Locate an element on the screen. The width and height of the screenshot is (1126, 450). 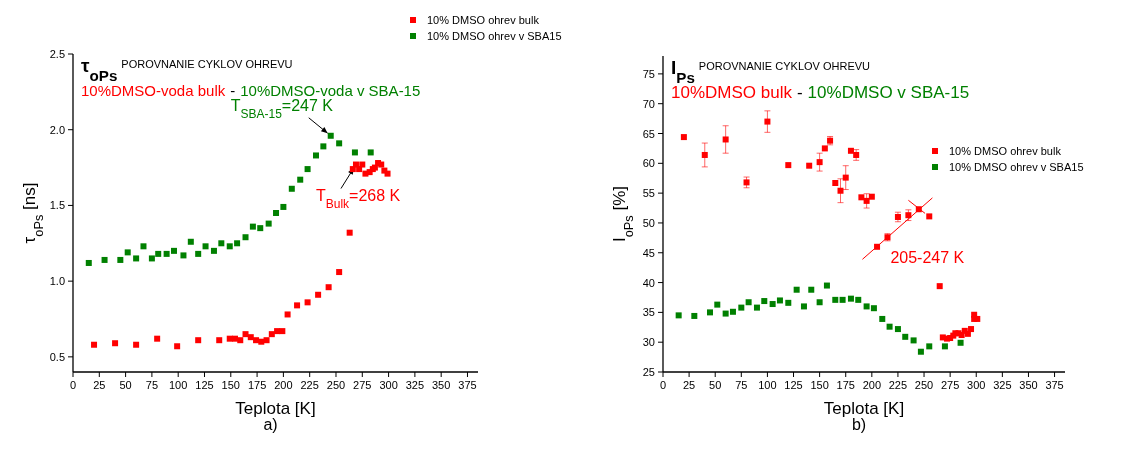
y-tick-label: 70 is located at coordinates (648, 103).